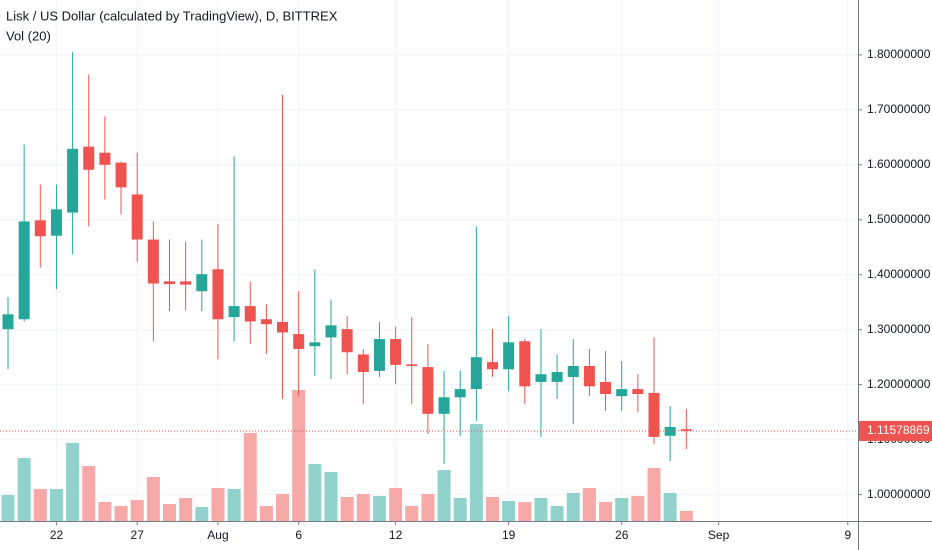 This screenshot has height=550, width=932. I want to click on y-tick-label: 1.40000000, so click(899, 274).